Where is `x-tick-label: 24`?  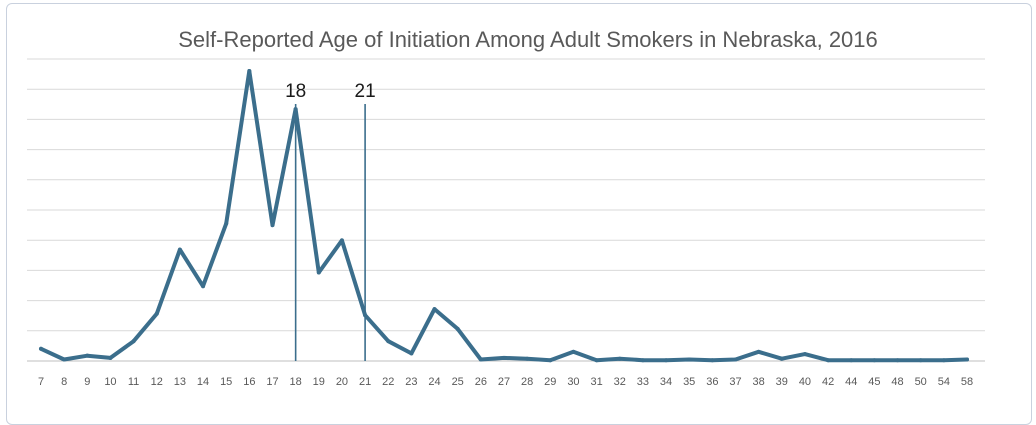 x-tick-label: 24 is located at coordinates (434, 382).